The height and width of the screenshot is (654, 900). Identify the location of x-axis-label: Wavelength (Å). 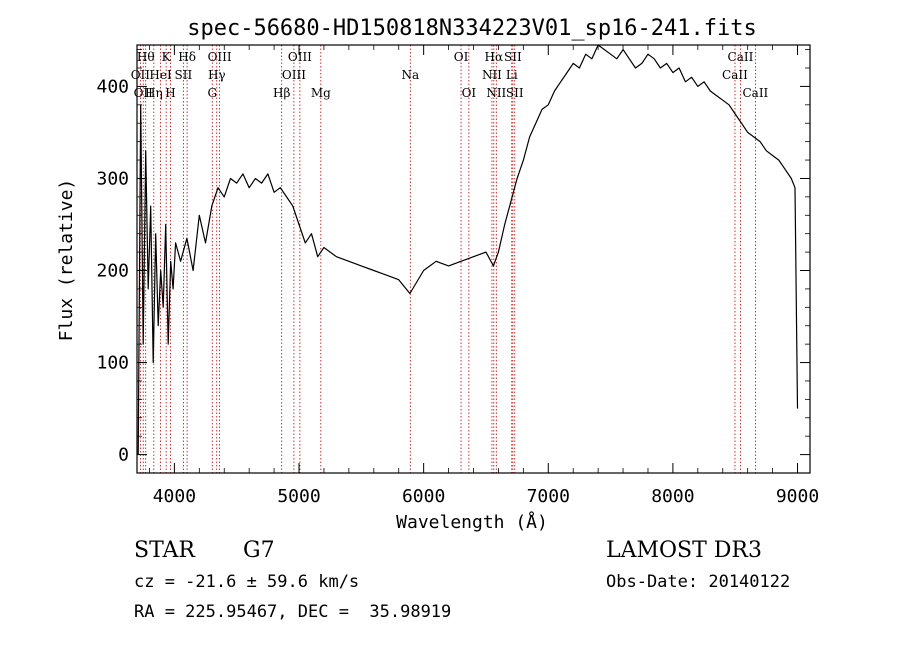
(472, 522).